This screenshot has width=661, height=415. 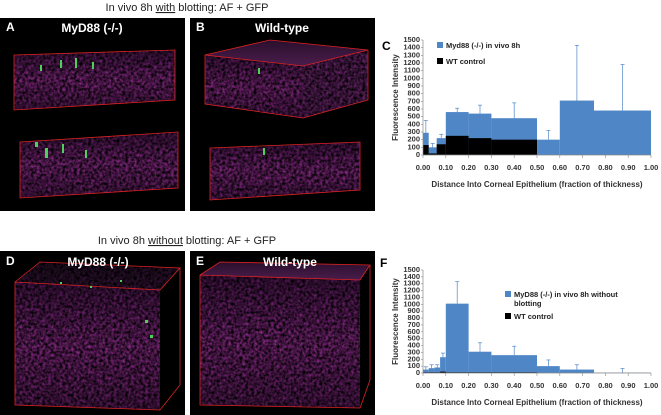 What do you see at coordinates (200, 27) in the screenshot?
I see `panel-letter: B` at bounding box center [200, 27].